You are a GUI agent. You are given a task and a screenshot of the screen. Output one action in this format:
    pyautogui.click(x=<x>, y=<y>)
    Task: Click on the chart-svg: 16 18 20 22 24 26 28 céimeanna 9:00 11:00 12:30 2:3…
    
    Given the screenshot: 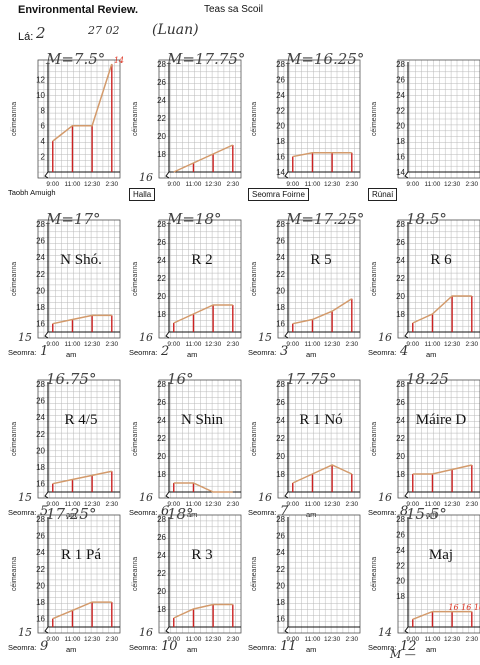 What is the action you would take?
    pyautogui.click(x=306, y=578)
    